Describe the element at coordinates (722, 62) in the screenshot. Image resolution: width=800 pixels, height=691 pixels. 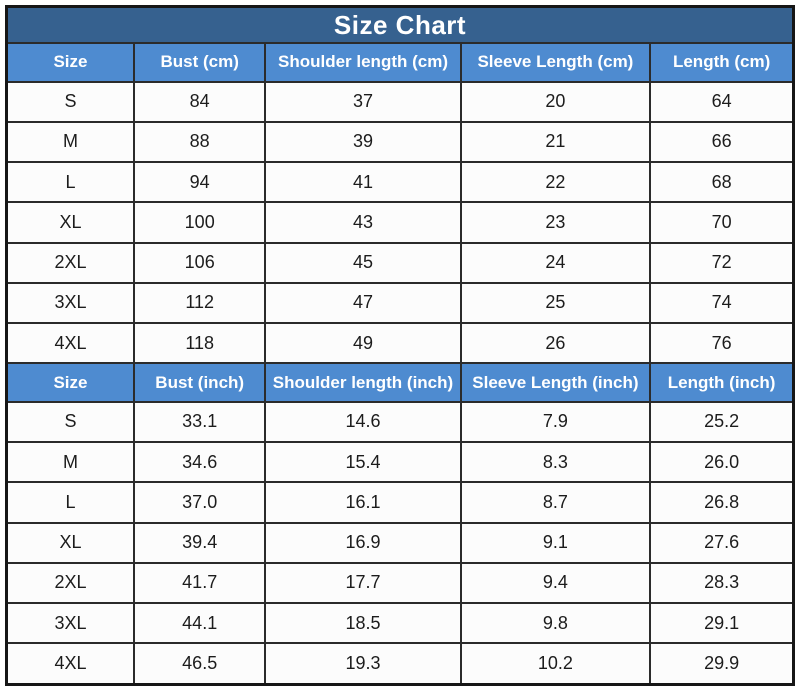
I see `column-header: Length (cm)` at that location.